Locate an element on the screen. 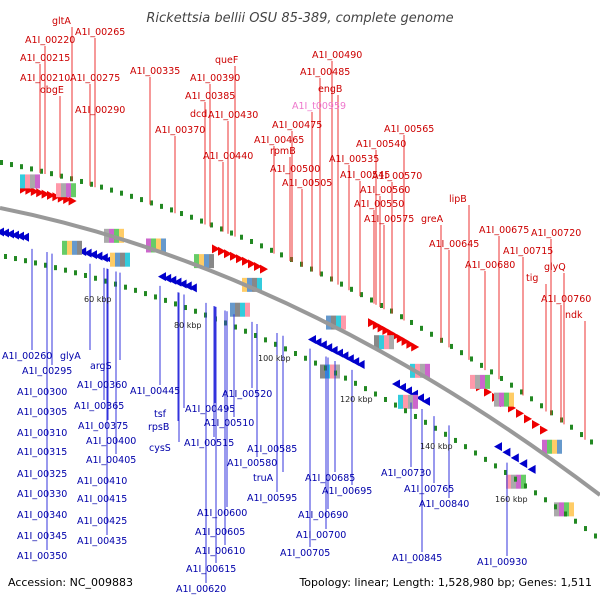  gene-label: A1I_00215 is located at coordinates (45, 58).